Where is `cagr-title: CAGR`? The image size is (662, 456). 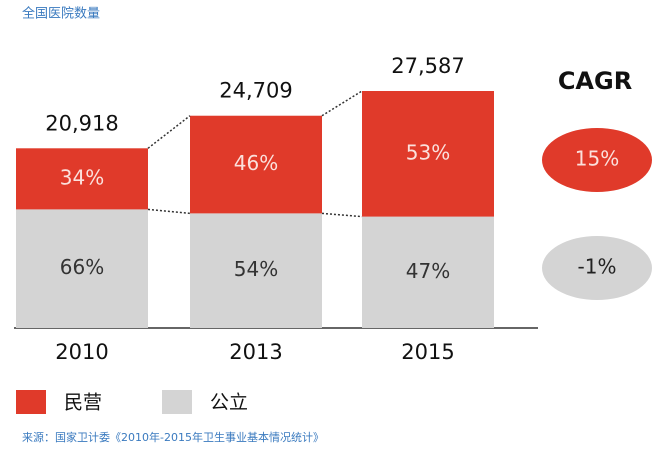 cagr-title: CAGR is located at coordinates (595, 81).